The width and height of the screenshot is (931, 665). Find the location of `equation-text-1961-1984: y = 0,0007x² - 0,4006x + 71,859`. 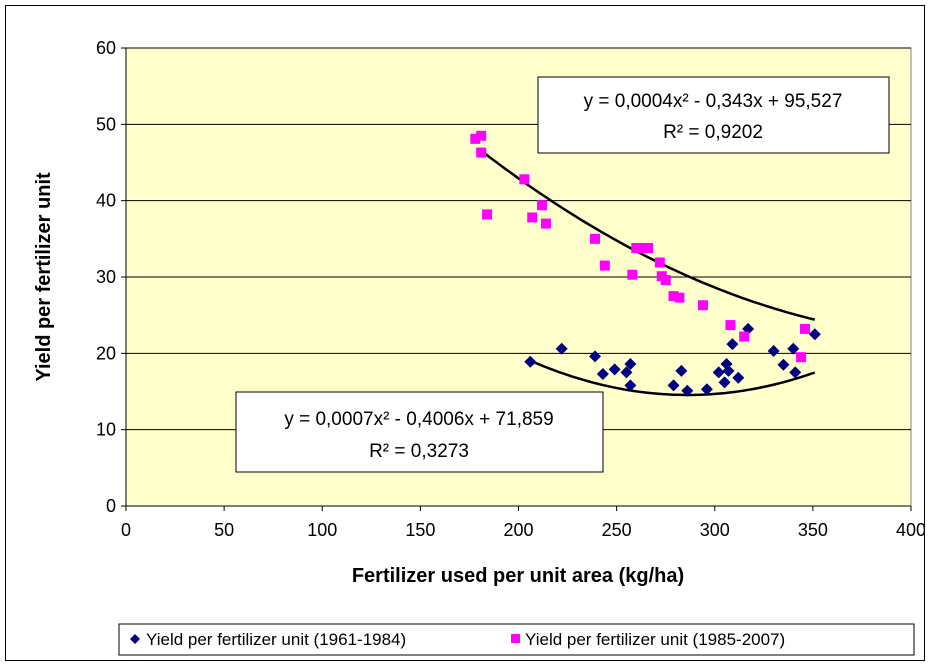

equation-text-1961-1984: y = 0,0007x² - 0,4006x + 71,859 is located at coordinates (418, 419).